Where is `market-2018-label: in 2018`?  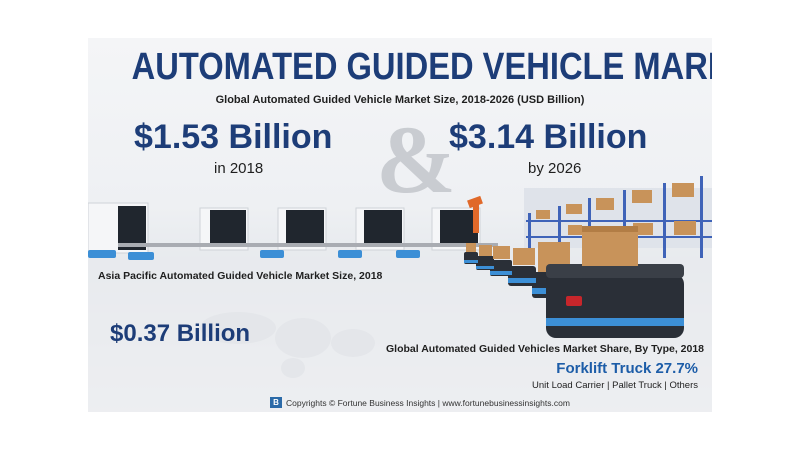
market-2018-label: in 2018 is located at coordinates (239, 168).